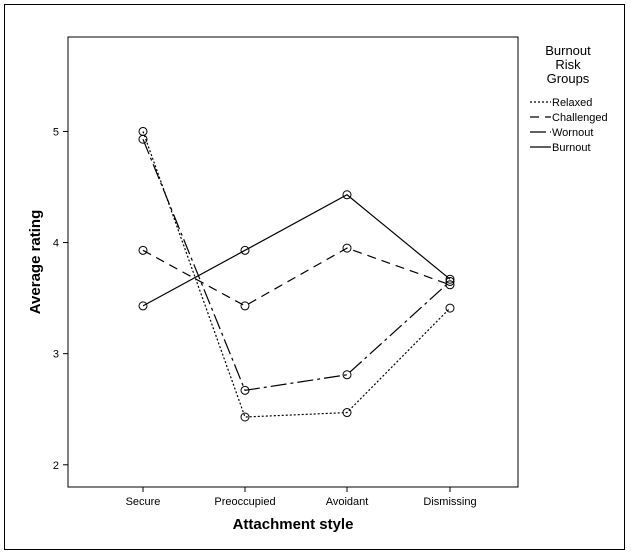 The height and width of the screenshot is (554, 631). I want to click on x-tick-label-secure: Secure, so click(143, 502).